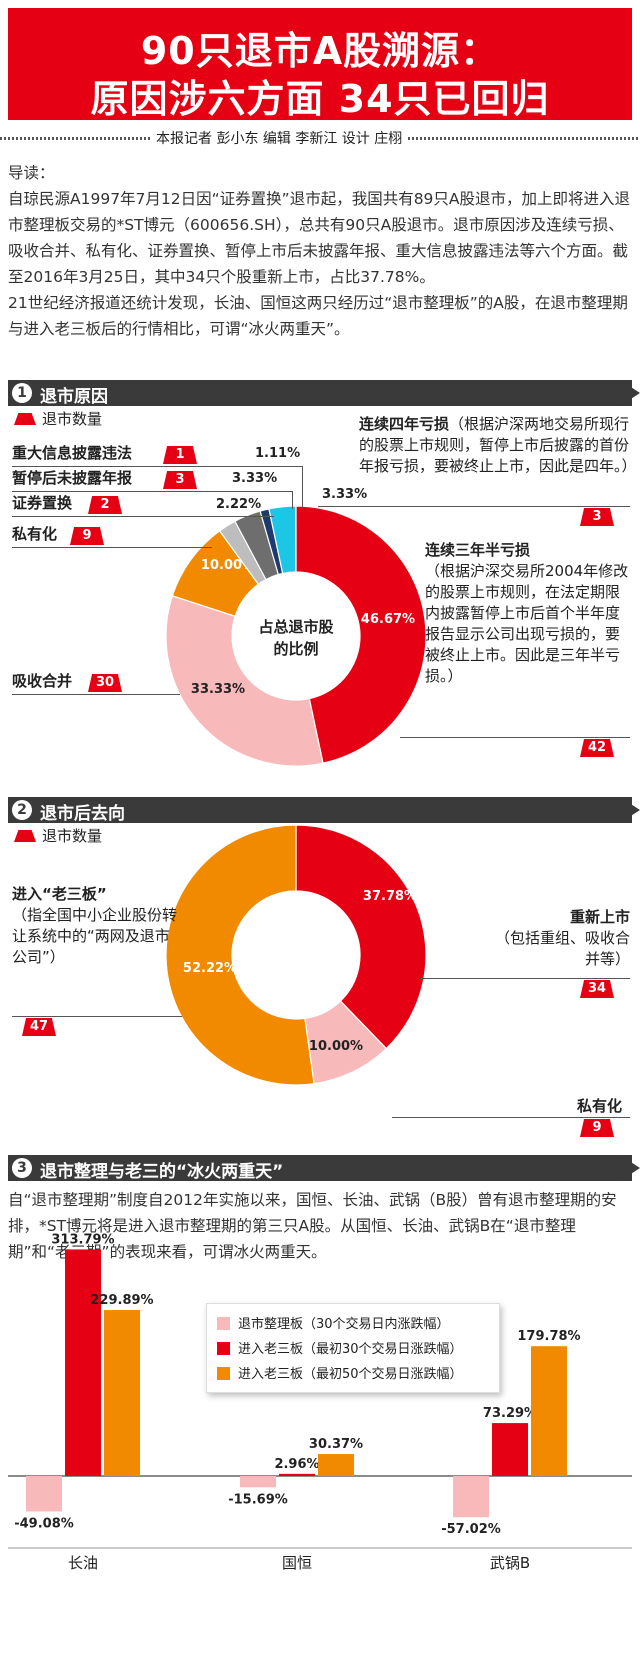 The width and height of the screenshot is (640, 1680). Describe the element at coordinates (82, 814) in the screenshot. I see `section-2-title: 退市后去向` at that location.